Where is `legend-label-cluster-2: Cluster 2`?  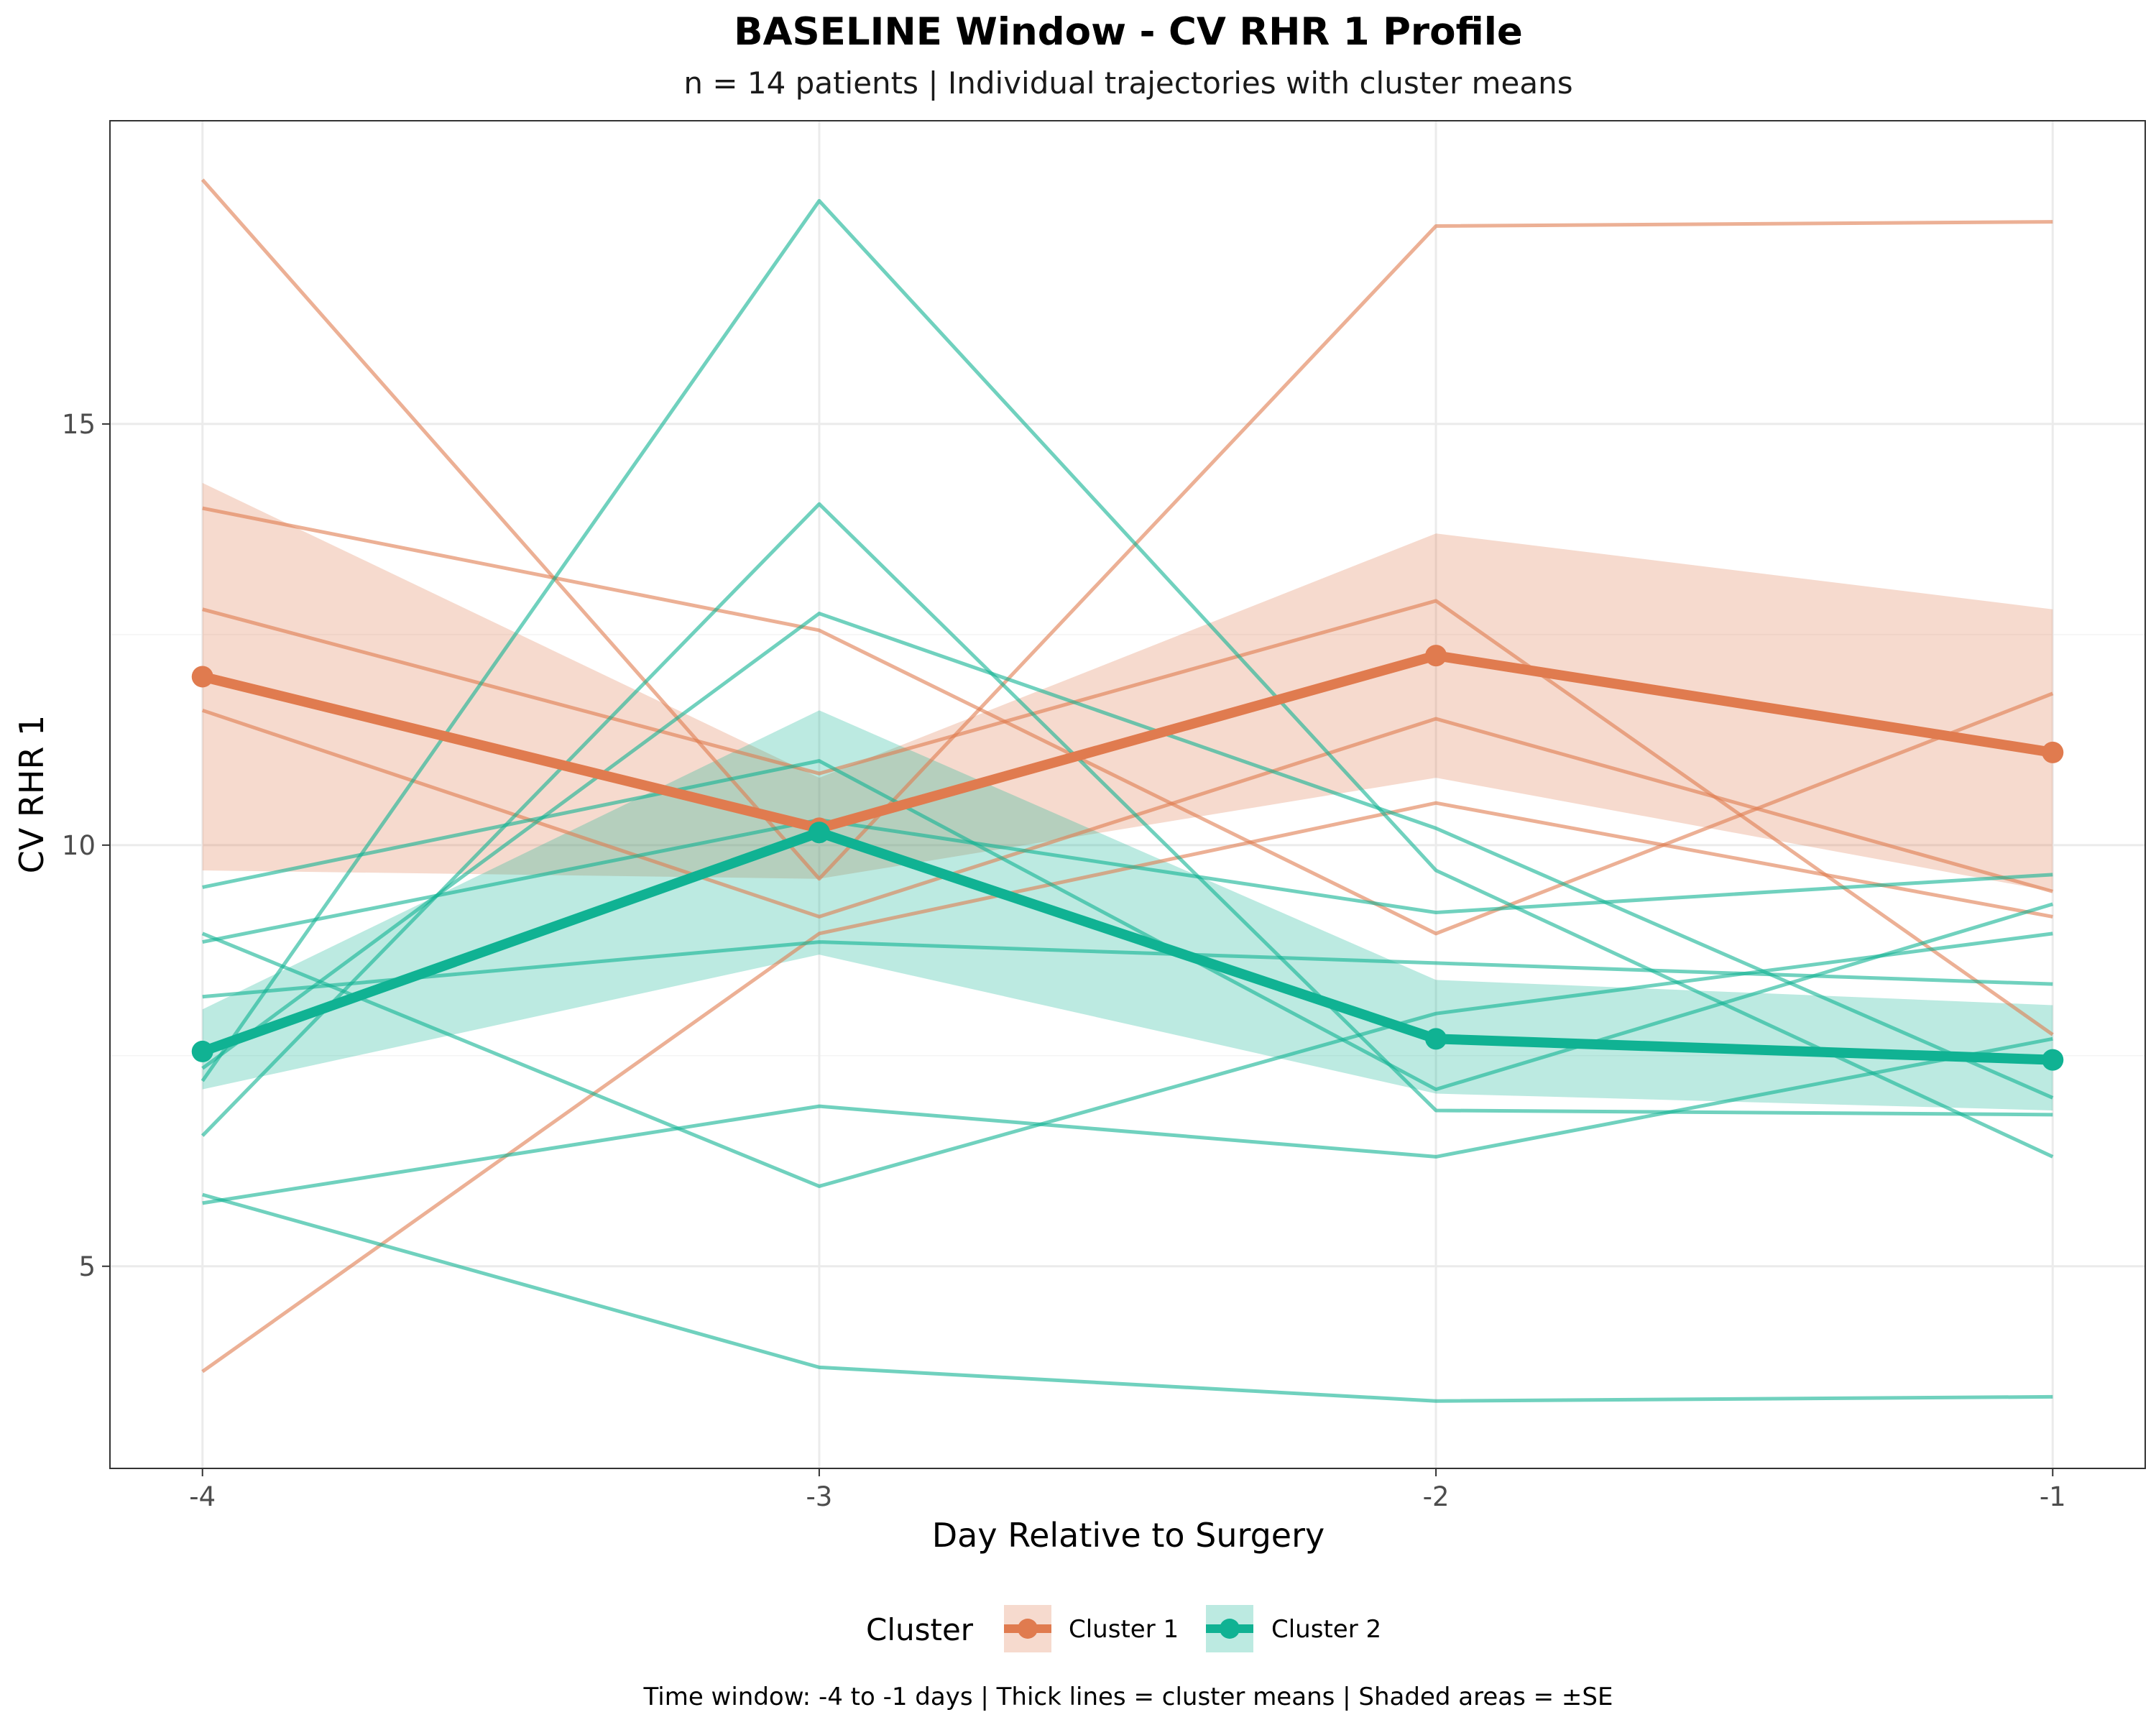 legend-label-cluster-2: Cluster 2 is located at coordinates (1326, 1629).